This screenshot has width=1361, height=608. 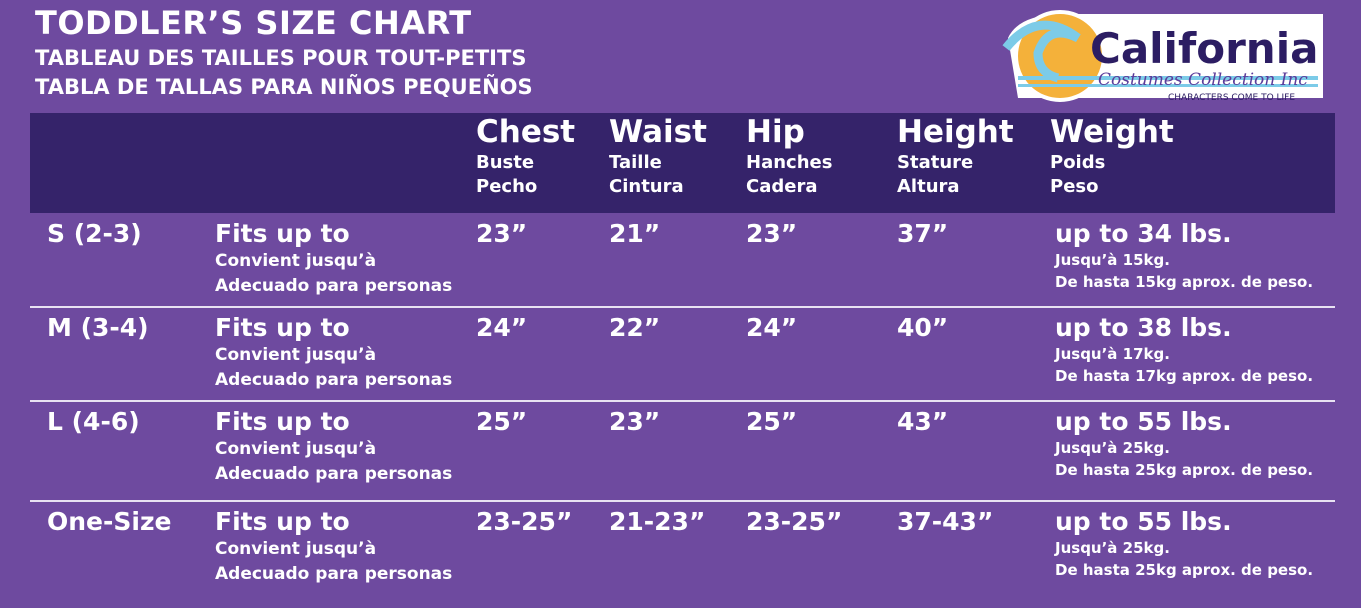 I want to click on title-en: TODDLER’S SIZE CHART, so click(x=253, y=23).